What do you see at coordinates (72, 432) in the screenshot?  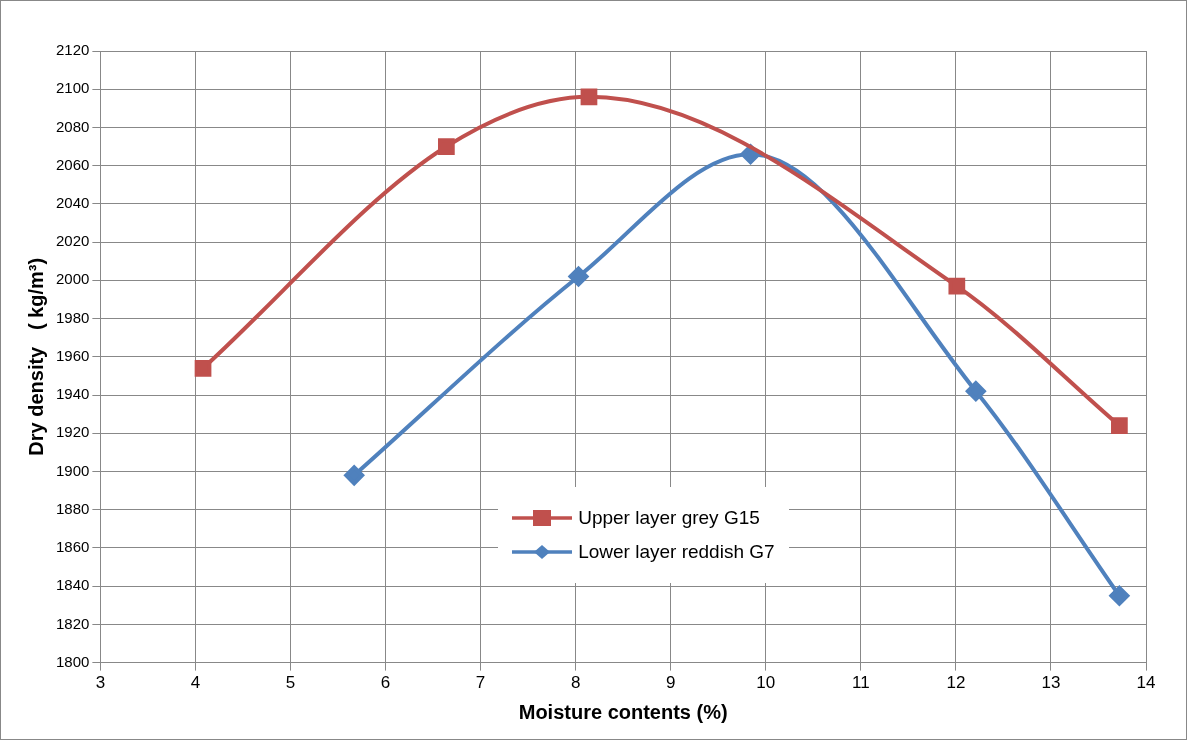 I see `y-tick-label: 1920` at bounding box center [72, 432].